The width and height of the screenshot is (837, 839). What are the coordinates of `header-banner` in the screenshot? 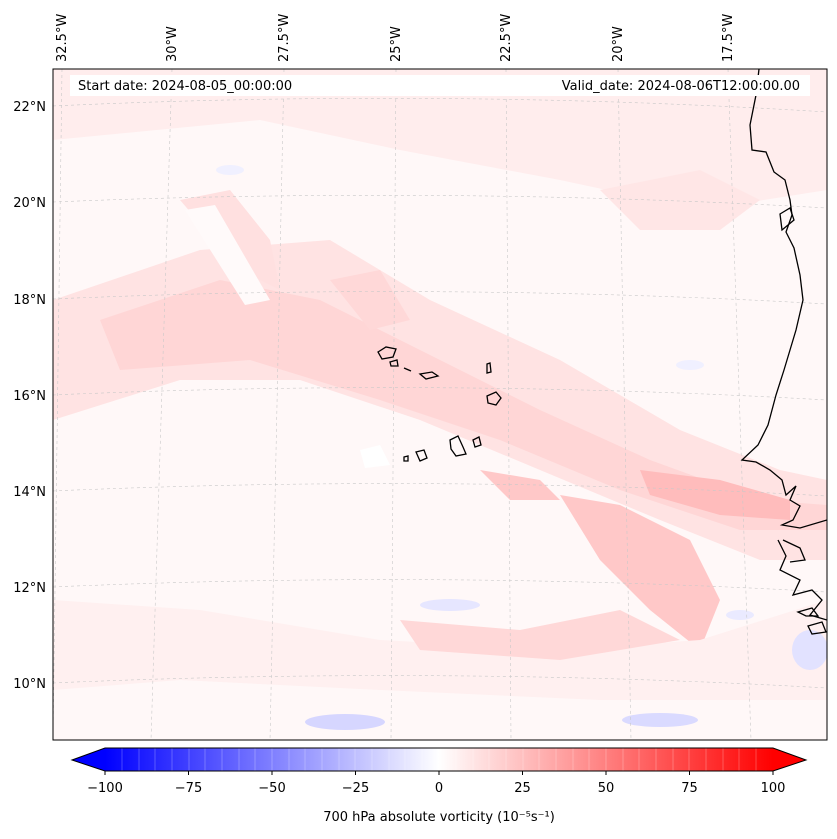 It's located at (440, 85).